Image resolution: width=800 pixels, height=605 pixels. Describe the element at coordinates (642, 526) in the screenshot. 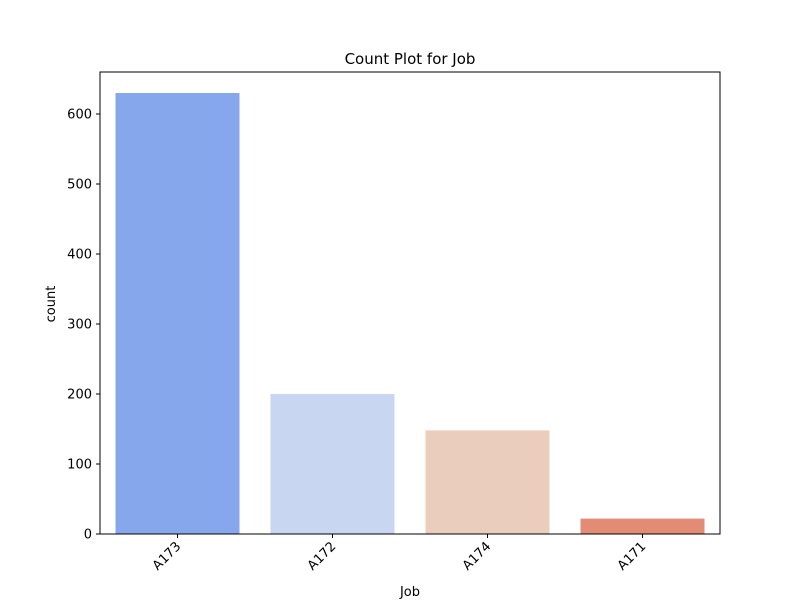

I see `bar-a171` at that location.